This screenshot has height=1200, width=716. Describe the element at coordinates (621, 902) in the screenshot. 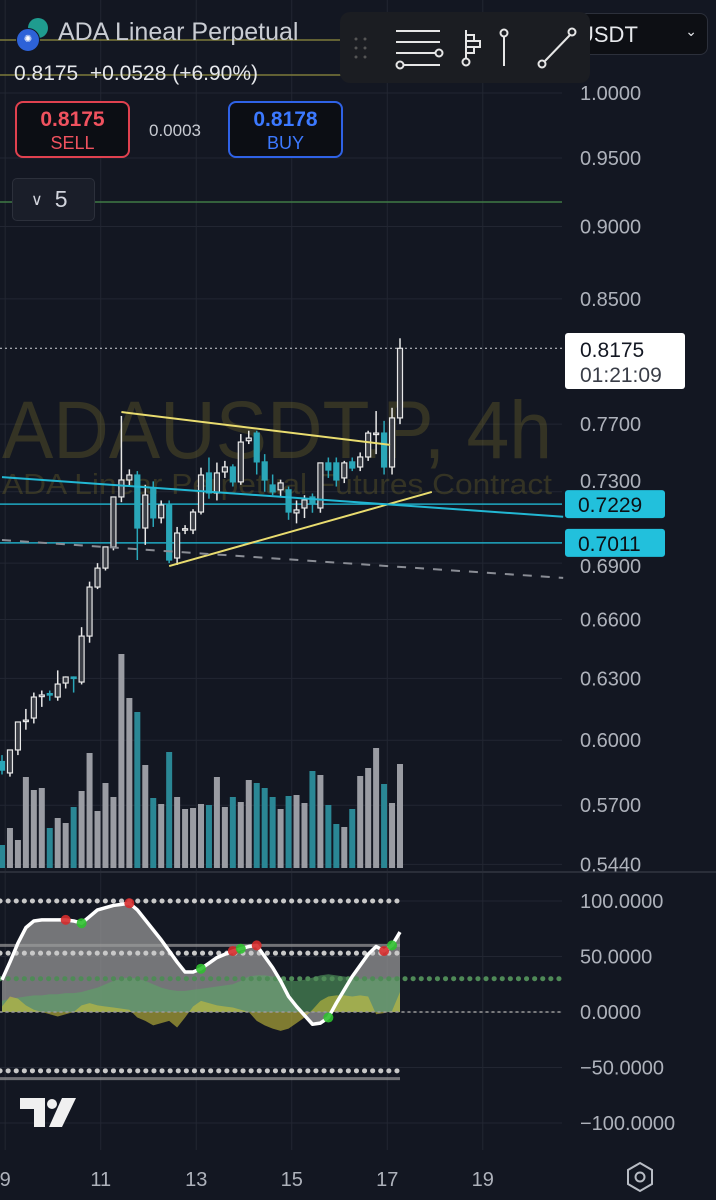

I see `oscillator-tick-label: 100.0000` at that location.